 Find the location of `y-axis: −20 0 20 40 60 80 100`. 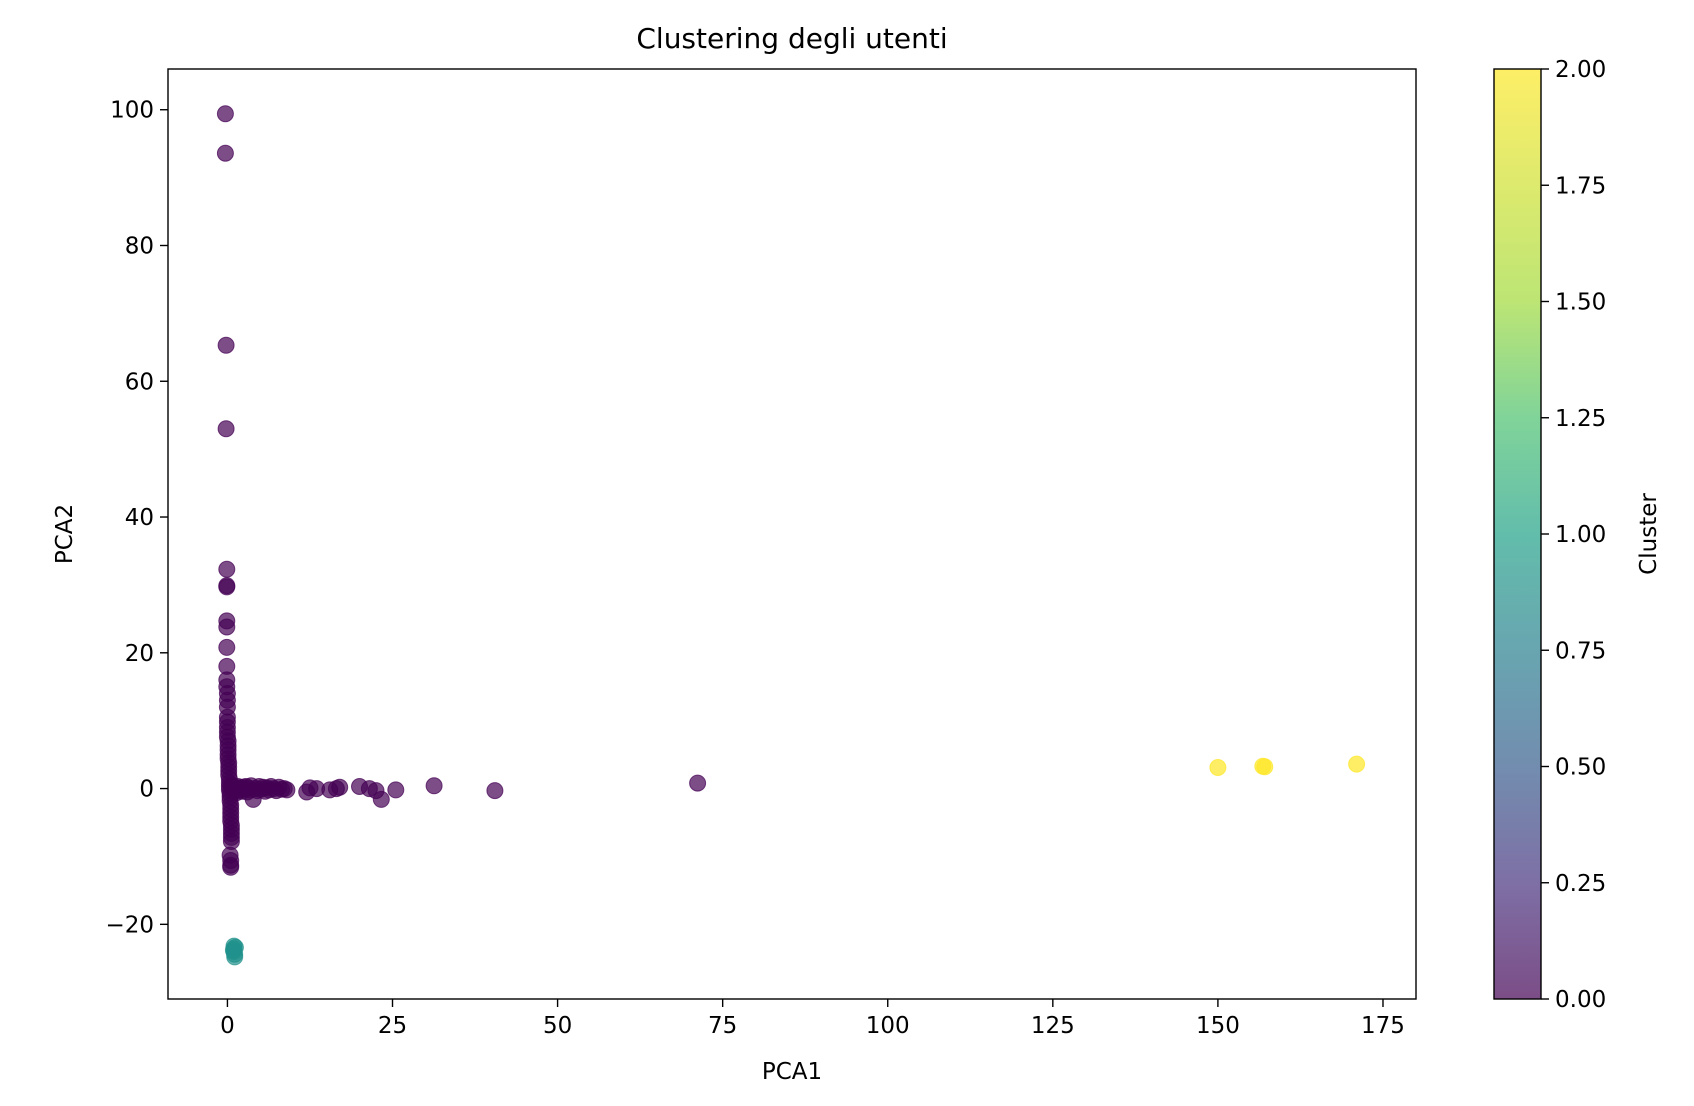

y-axis: −20 0 20 40 60 80 100 is located at coordinates (136, 518).